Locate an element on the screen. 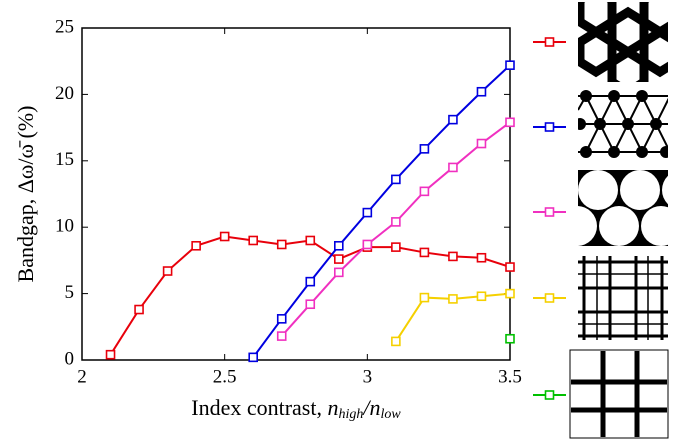 Image resolution: width=684 pixels, height=443 pixels. x-label-var: /n is located at coordinates (370, 407).